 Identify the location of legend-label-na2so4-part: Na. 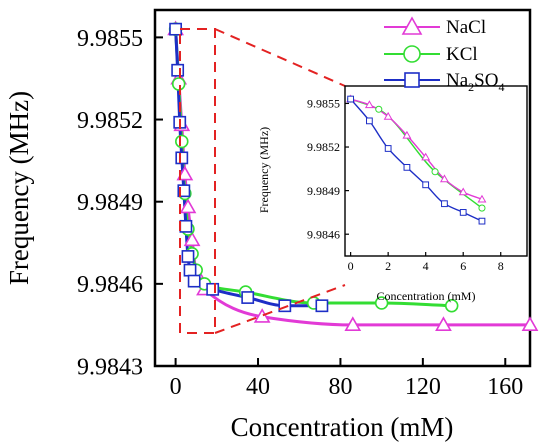
(457, 80).